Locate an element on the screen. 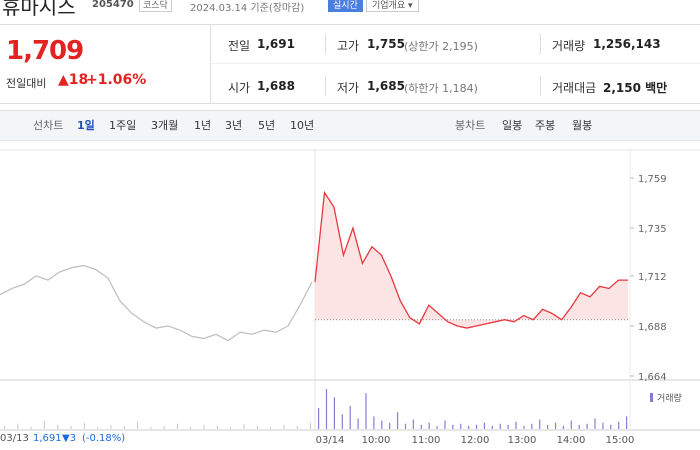 This screenshot has height=450, width=700. tab: 3개월 is located at coordinates (165, 125).